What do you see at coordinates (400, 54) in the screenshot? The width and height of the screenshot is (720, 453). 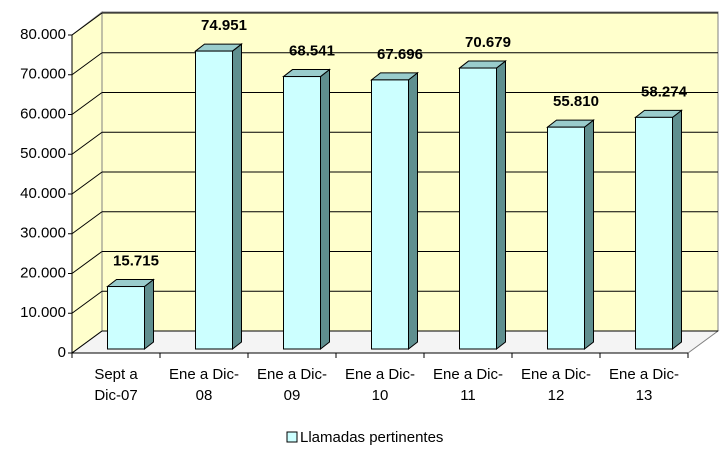 I see `data-label: 67.696` at bounding box center [400, 54].